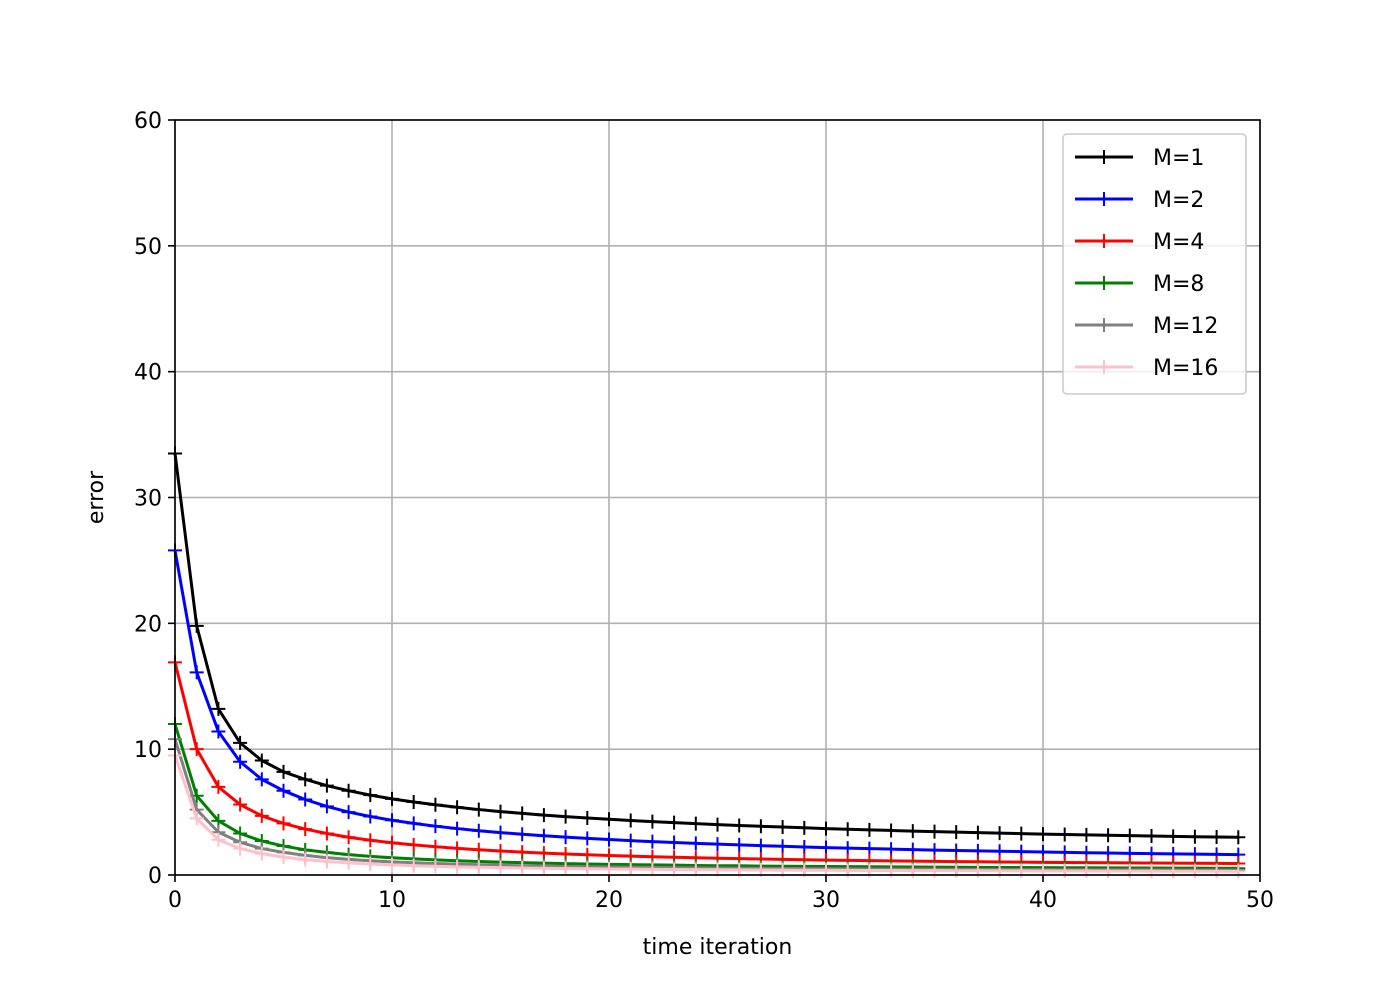 The height and width of the screenshot is (1000, 1400). What do you see at coordinates (1178, 242) in the screenshot?
I see `legend-label: M=4` at bounding box center [1178, 242].